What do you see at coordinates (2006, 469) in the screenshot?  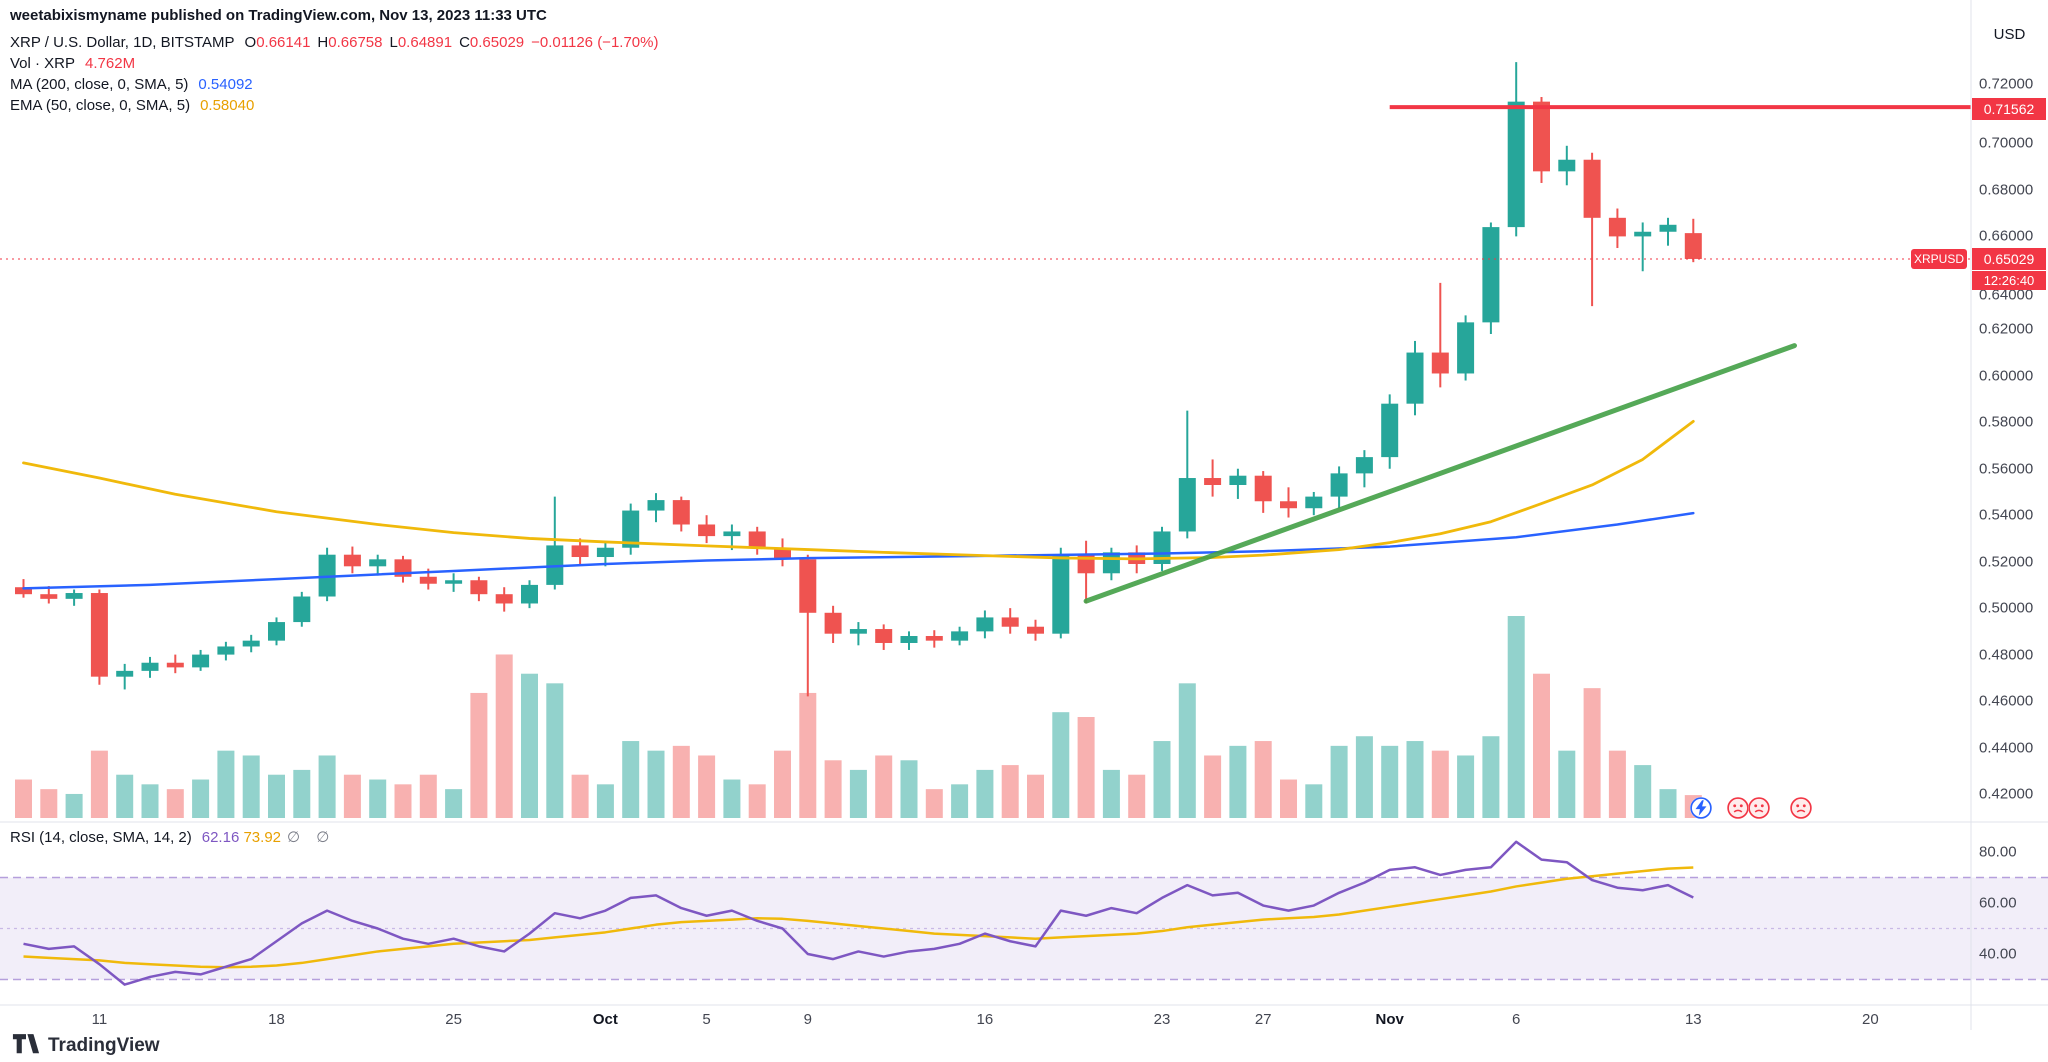 I see `price-axis-label: 0.56000` at bounding box center [2006, 469].